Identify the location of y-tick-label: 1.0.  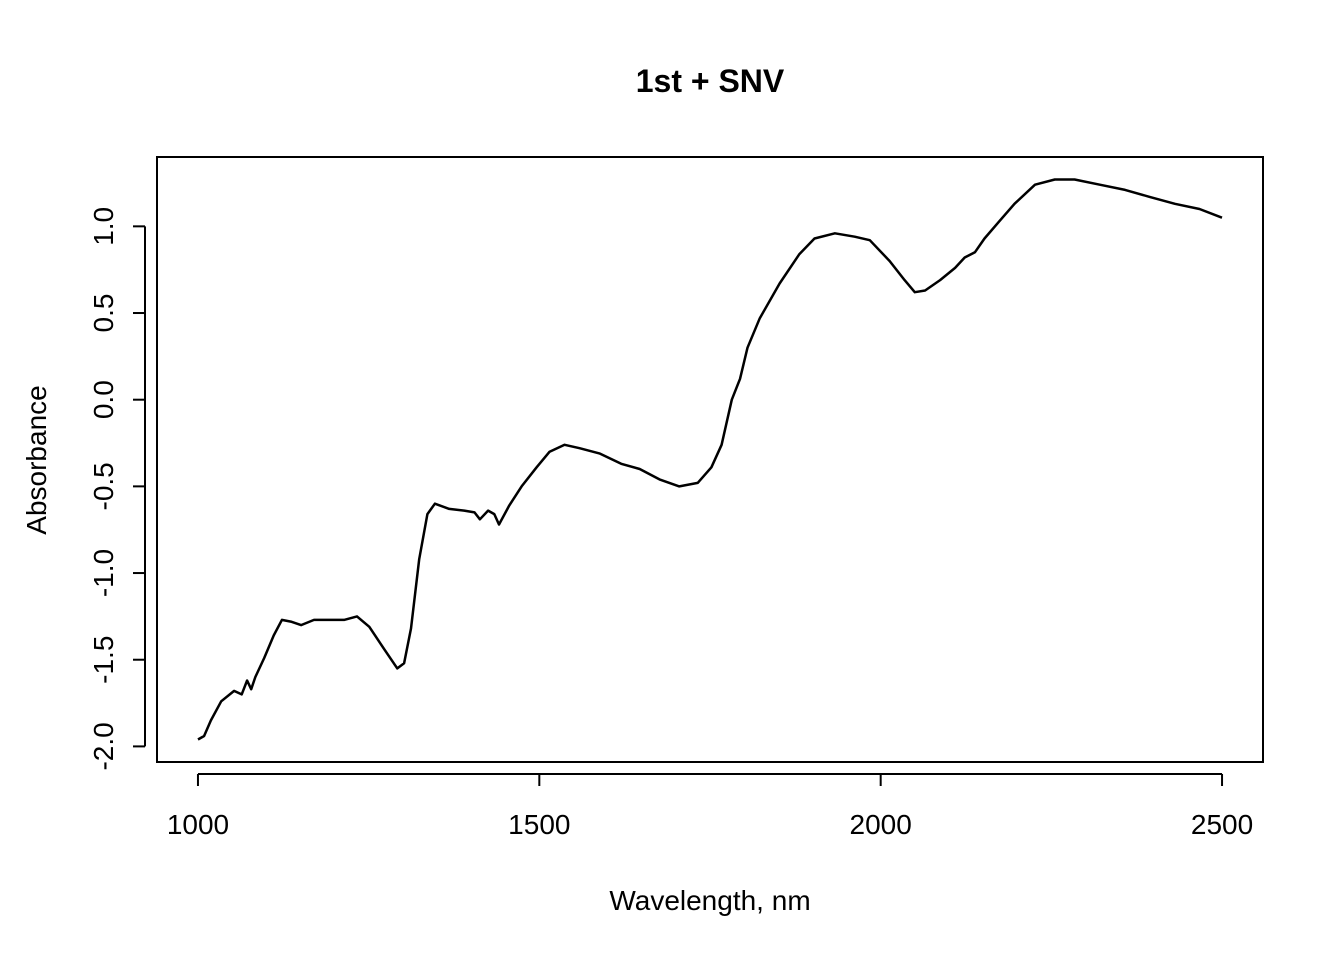
(103, 226).